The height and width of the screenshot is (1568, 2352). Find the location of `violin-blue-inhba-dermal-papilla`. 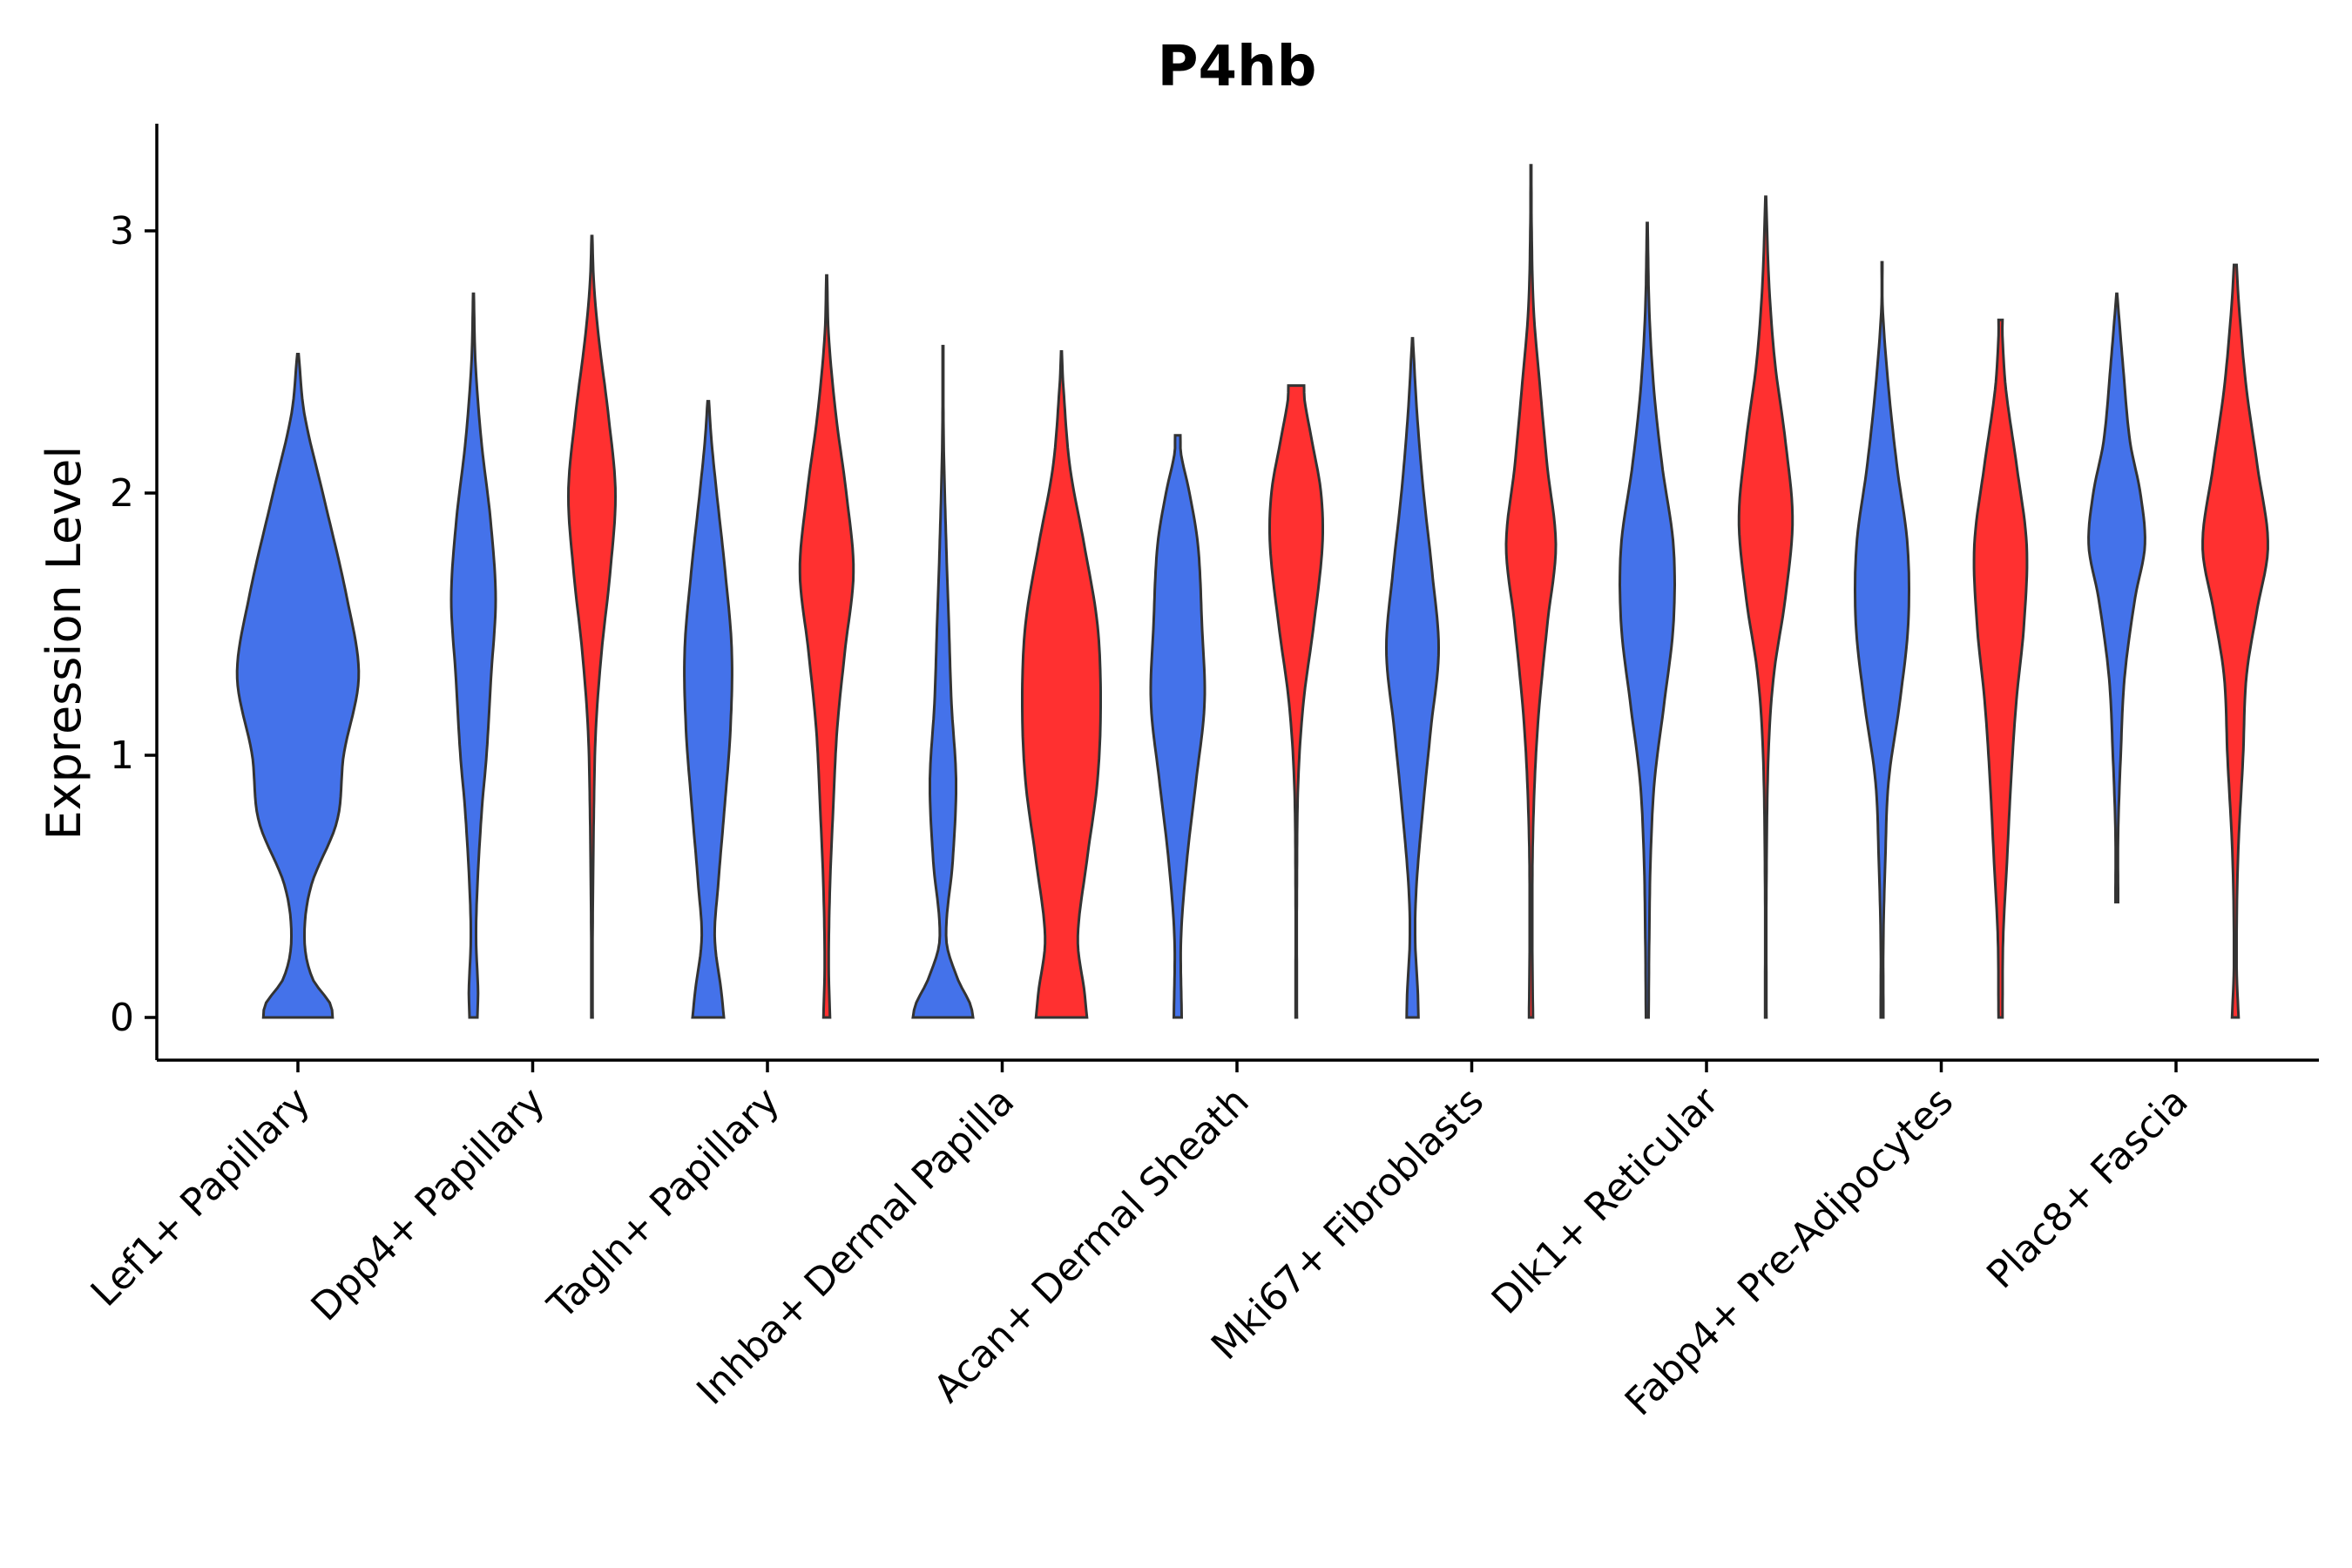

violin-blue-inhba-dermal-papilla is located at coordinates (943, 682).